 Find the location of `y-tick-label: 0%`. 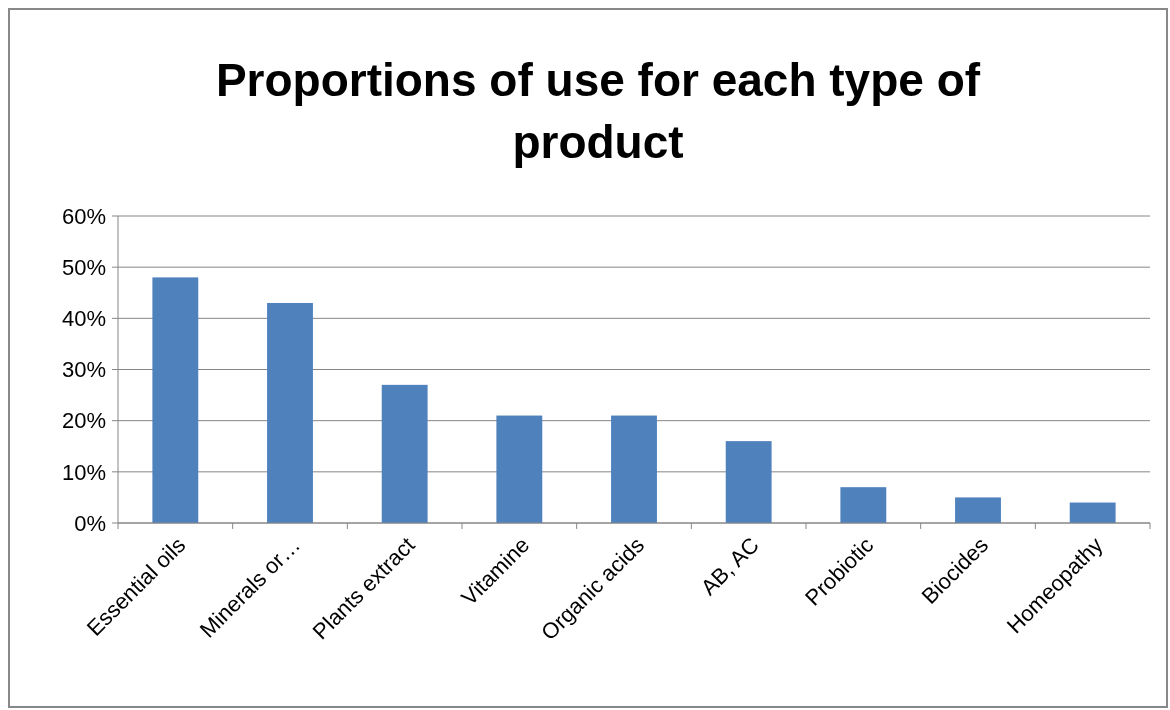

y-tick-label: 0% is located at coordinates (90, 523).